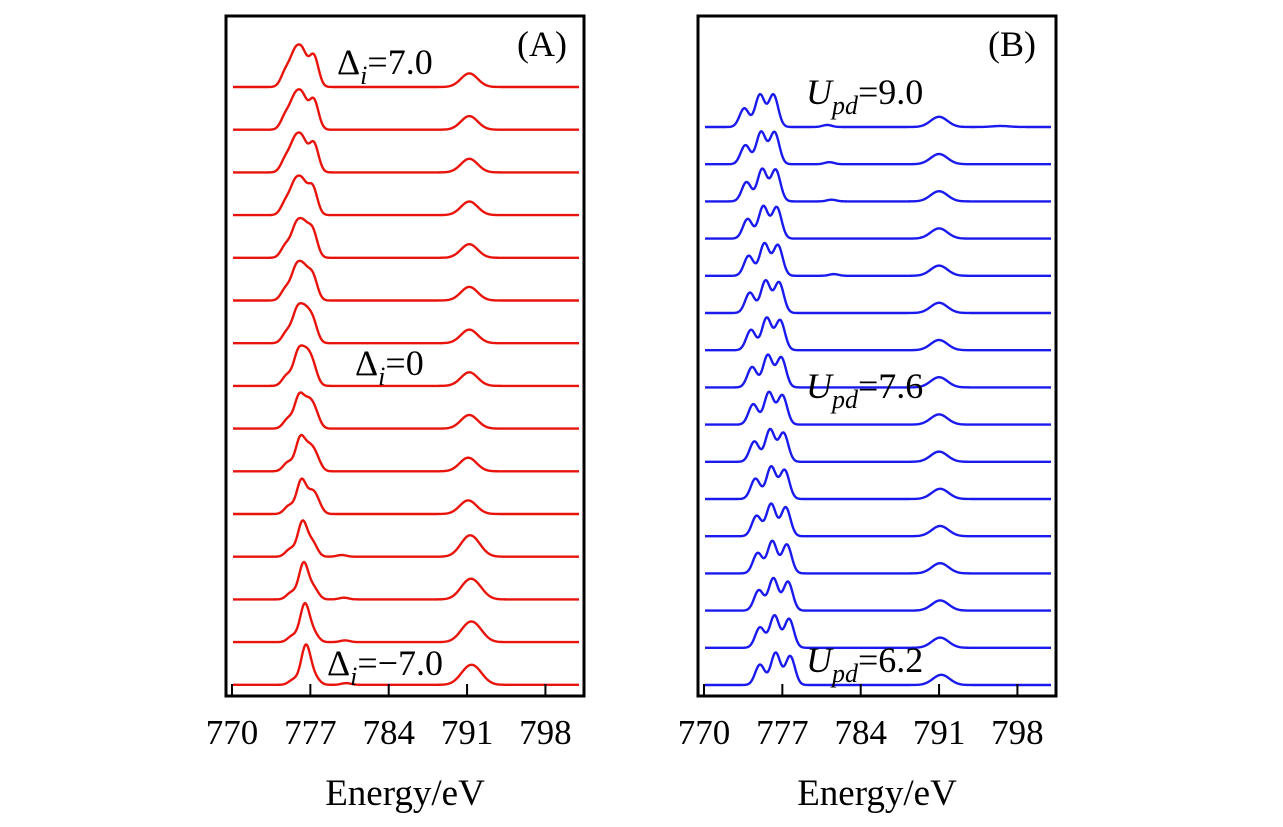 This screenshot has width=1283, height=827. What do you see at coordinates (385, 66) in the screenshot?
I see `panel-a-annotation-top: Δi=7.0` at bounding box center [385, 66].